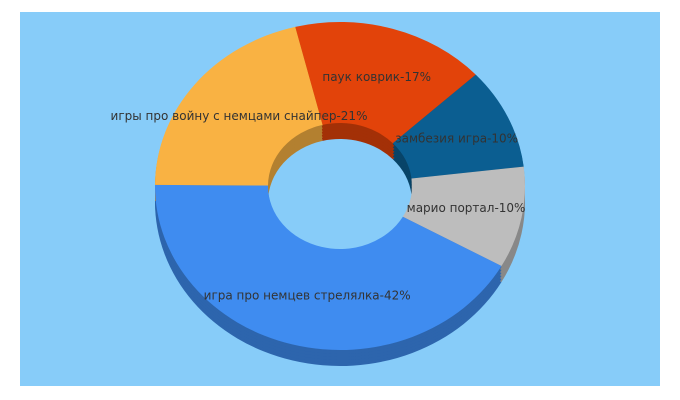  I want to click on slice-label: марио портал-10%, so click(466, 208).